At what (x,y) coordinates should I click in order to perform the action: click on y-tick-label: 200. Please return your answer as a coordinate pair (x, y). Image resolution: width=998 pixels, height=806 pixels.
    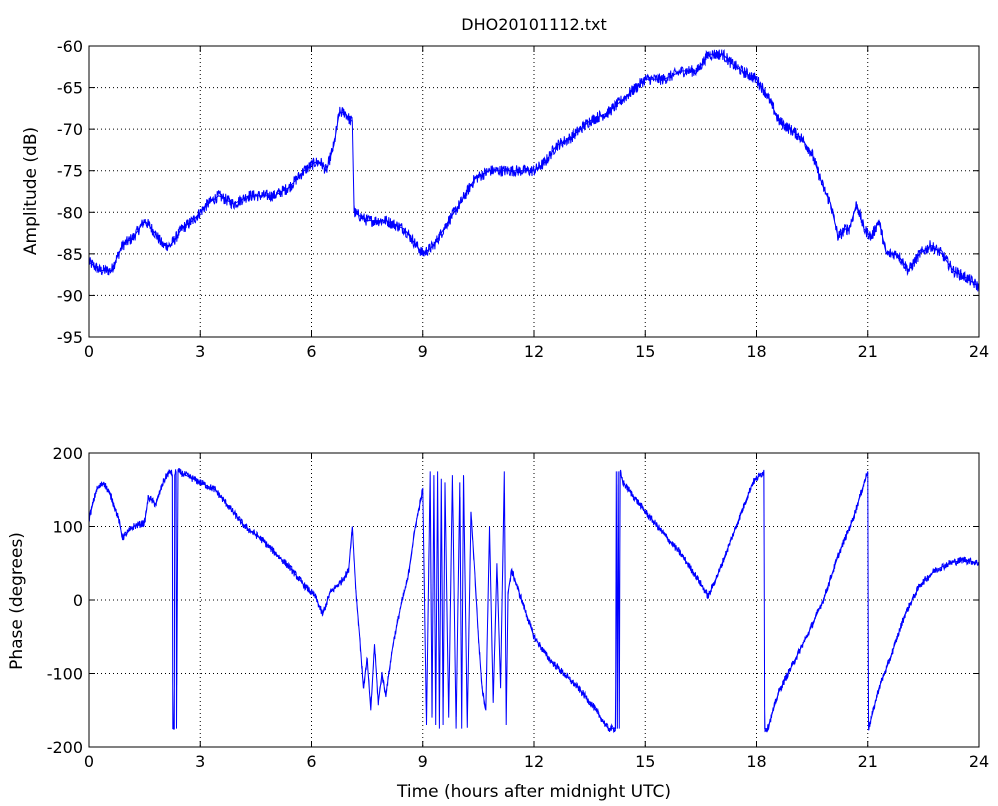
    Looking at the image, I should click on (67, 453).